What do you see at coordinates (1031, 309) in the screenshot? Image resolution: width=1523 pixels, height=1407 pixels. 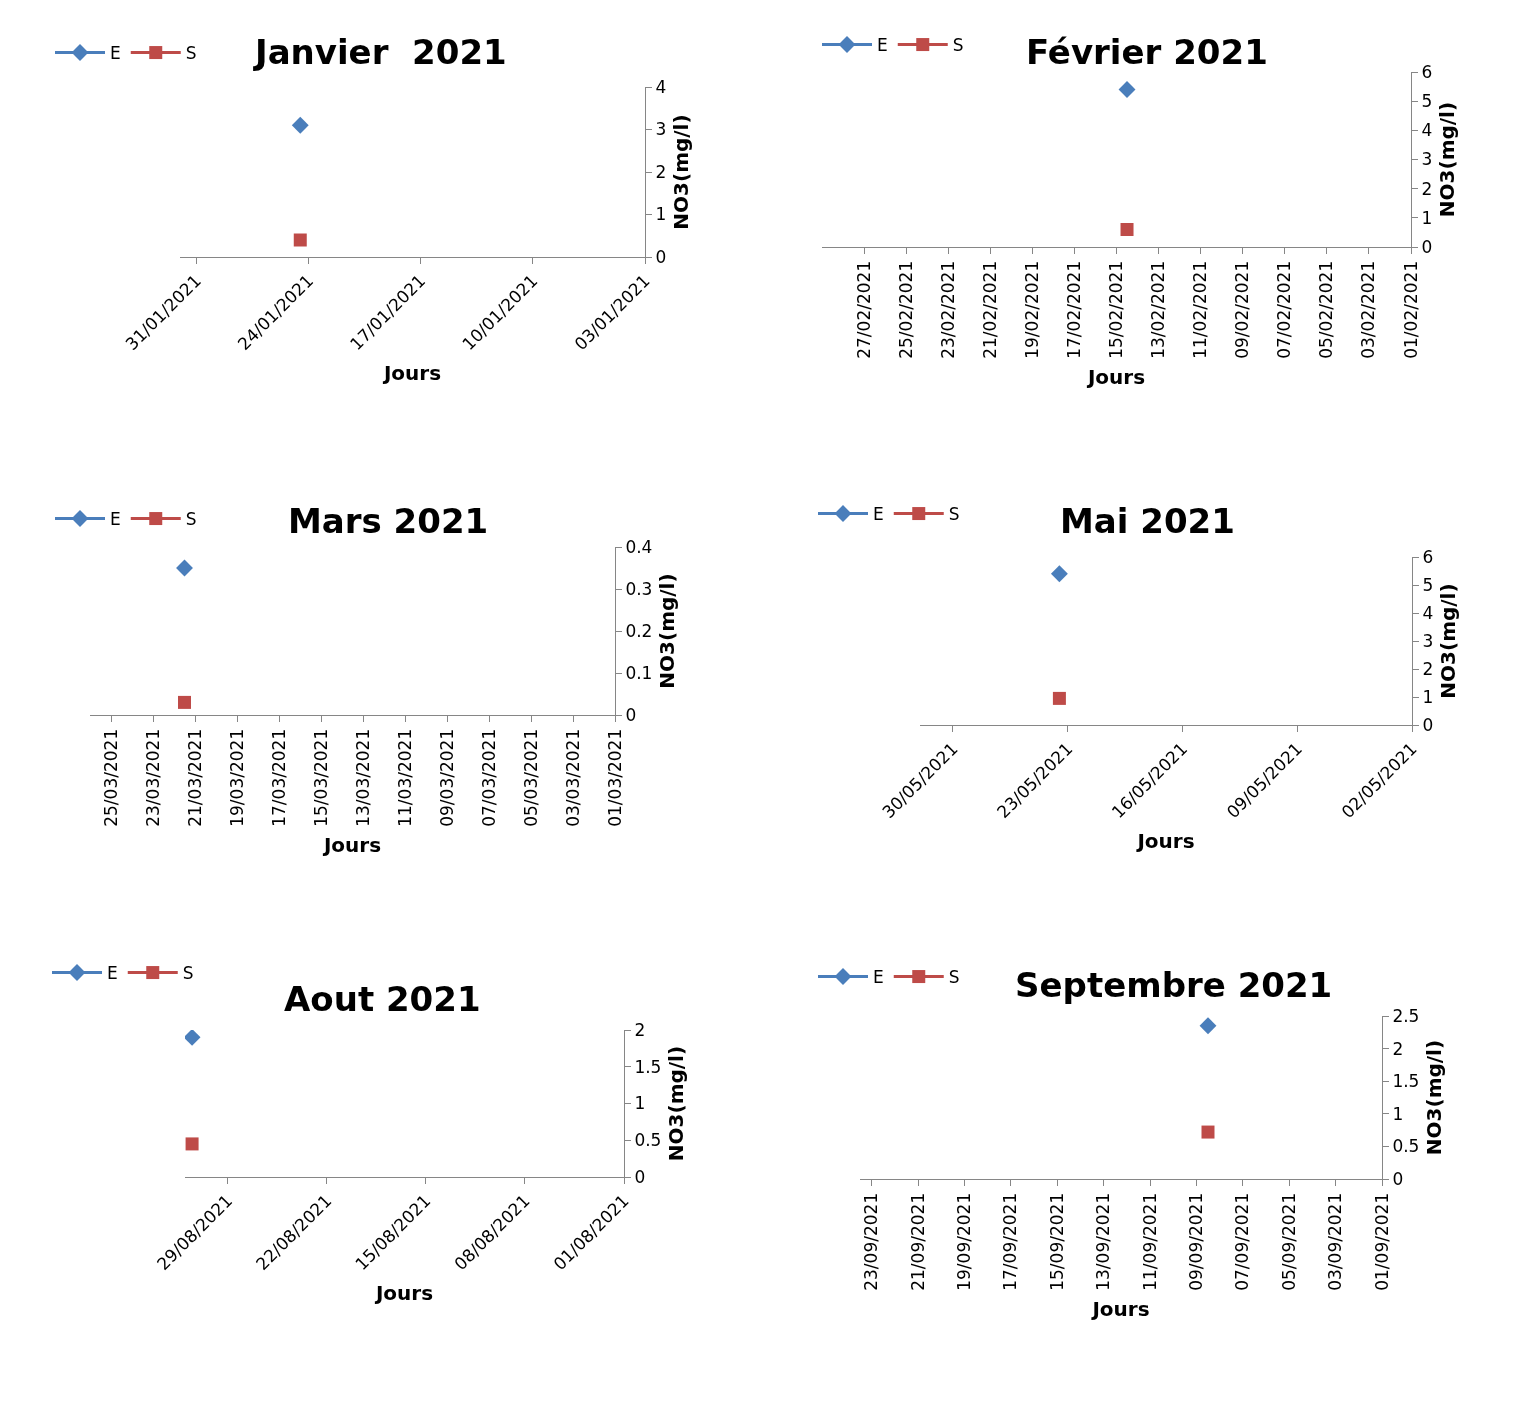 I see `x-tick-label: 19/02/2021` at bounding box center [1031, 309].